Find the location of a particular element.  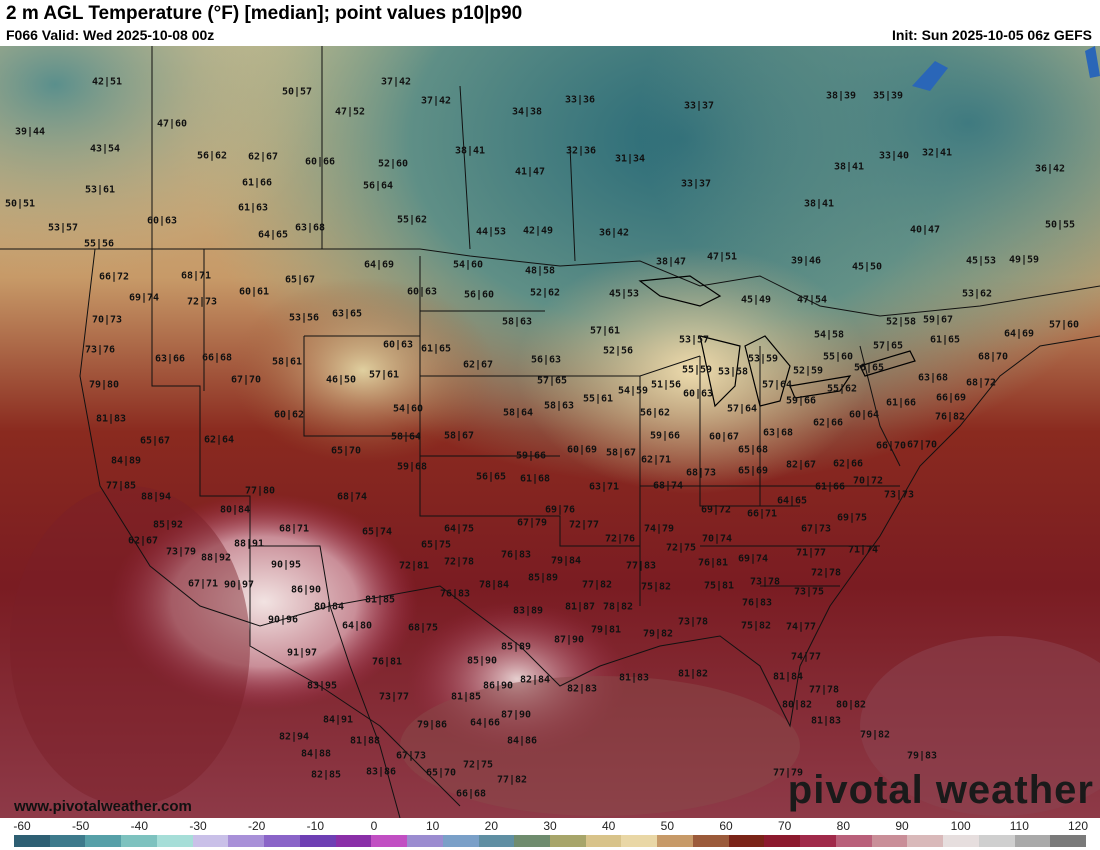

point-value: 59|66 is located at coordinates (665, 436).